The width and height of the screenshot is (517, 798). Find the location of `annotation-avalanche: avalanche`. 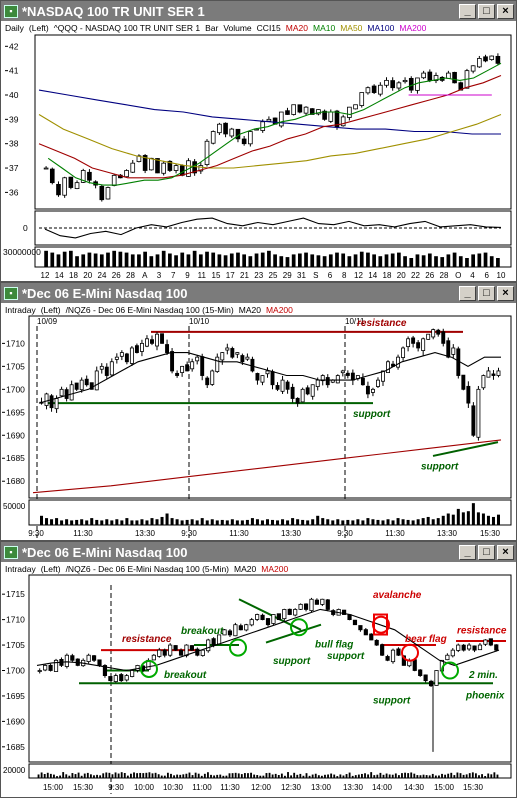

annotation-avalanche: avalanche is located at coordinates (397, 595).